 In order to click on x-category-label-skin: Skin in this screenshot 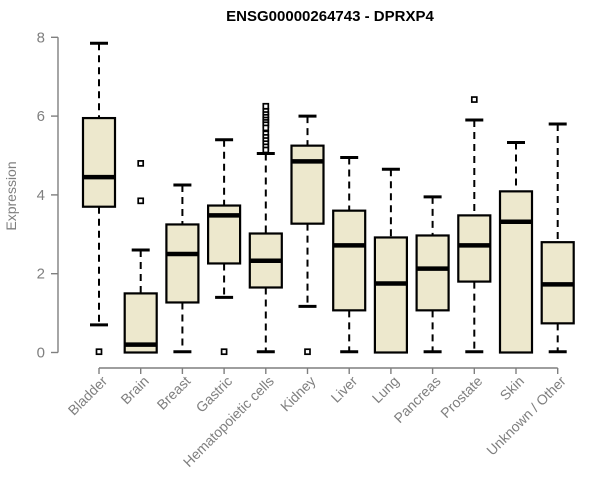, I will do `click(512, 388)`.